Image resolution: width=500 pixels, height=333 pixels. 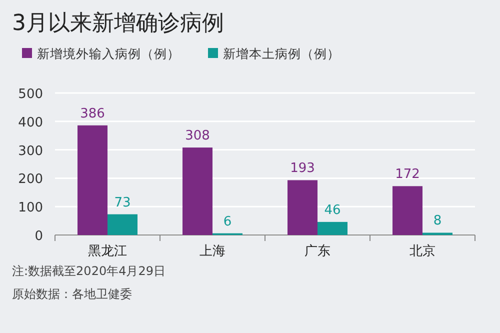 I want to click on text: 注:数据截至2020年4月29日, so click(x=89, y=271).